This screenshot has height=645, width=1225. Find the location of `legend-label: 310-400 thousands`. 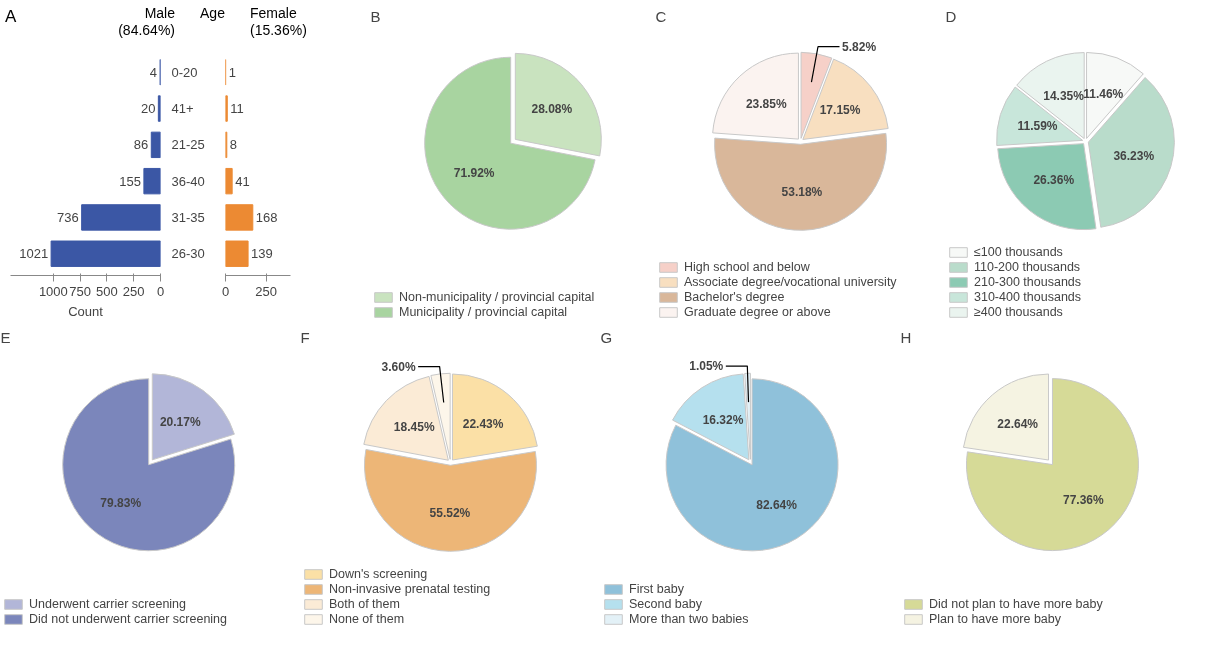

legend-label: 310-400 thousands is located at coordinates (1028, 297).